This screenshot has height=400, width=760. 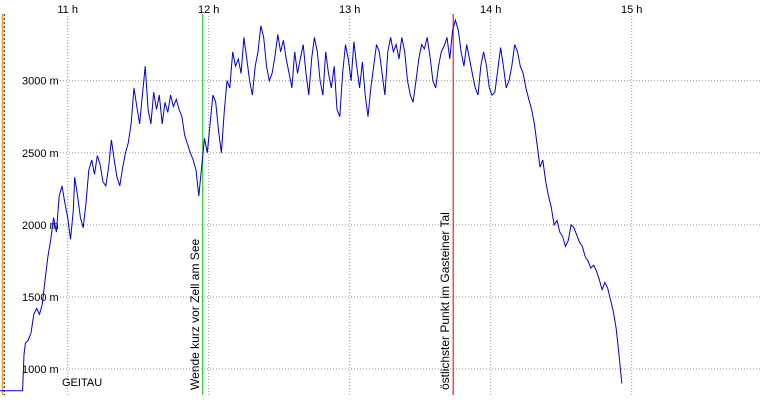 I want to click on x-tick-label: 15 h, so click(x=631, y=10).